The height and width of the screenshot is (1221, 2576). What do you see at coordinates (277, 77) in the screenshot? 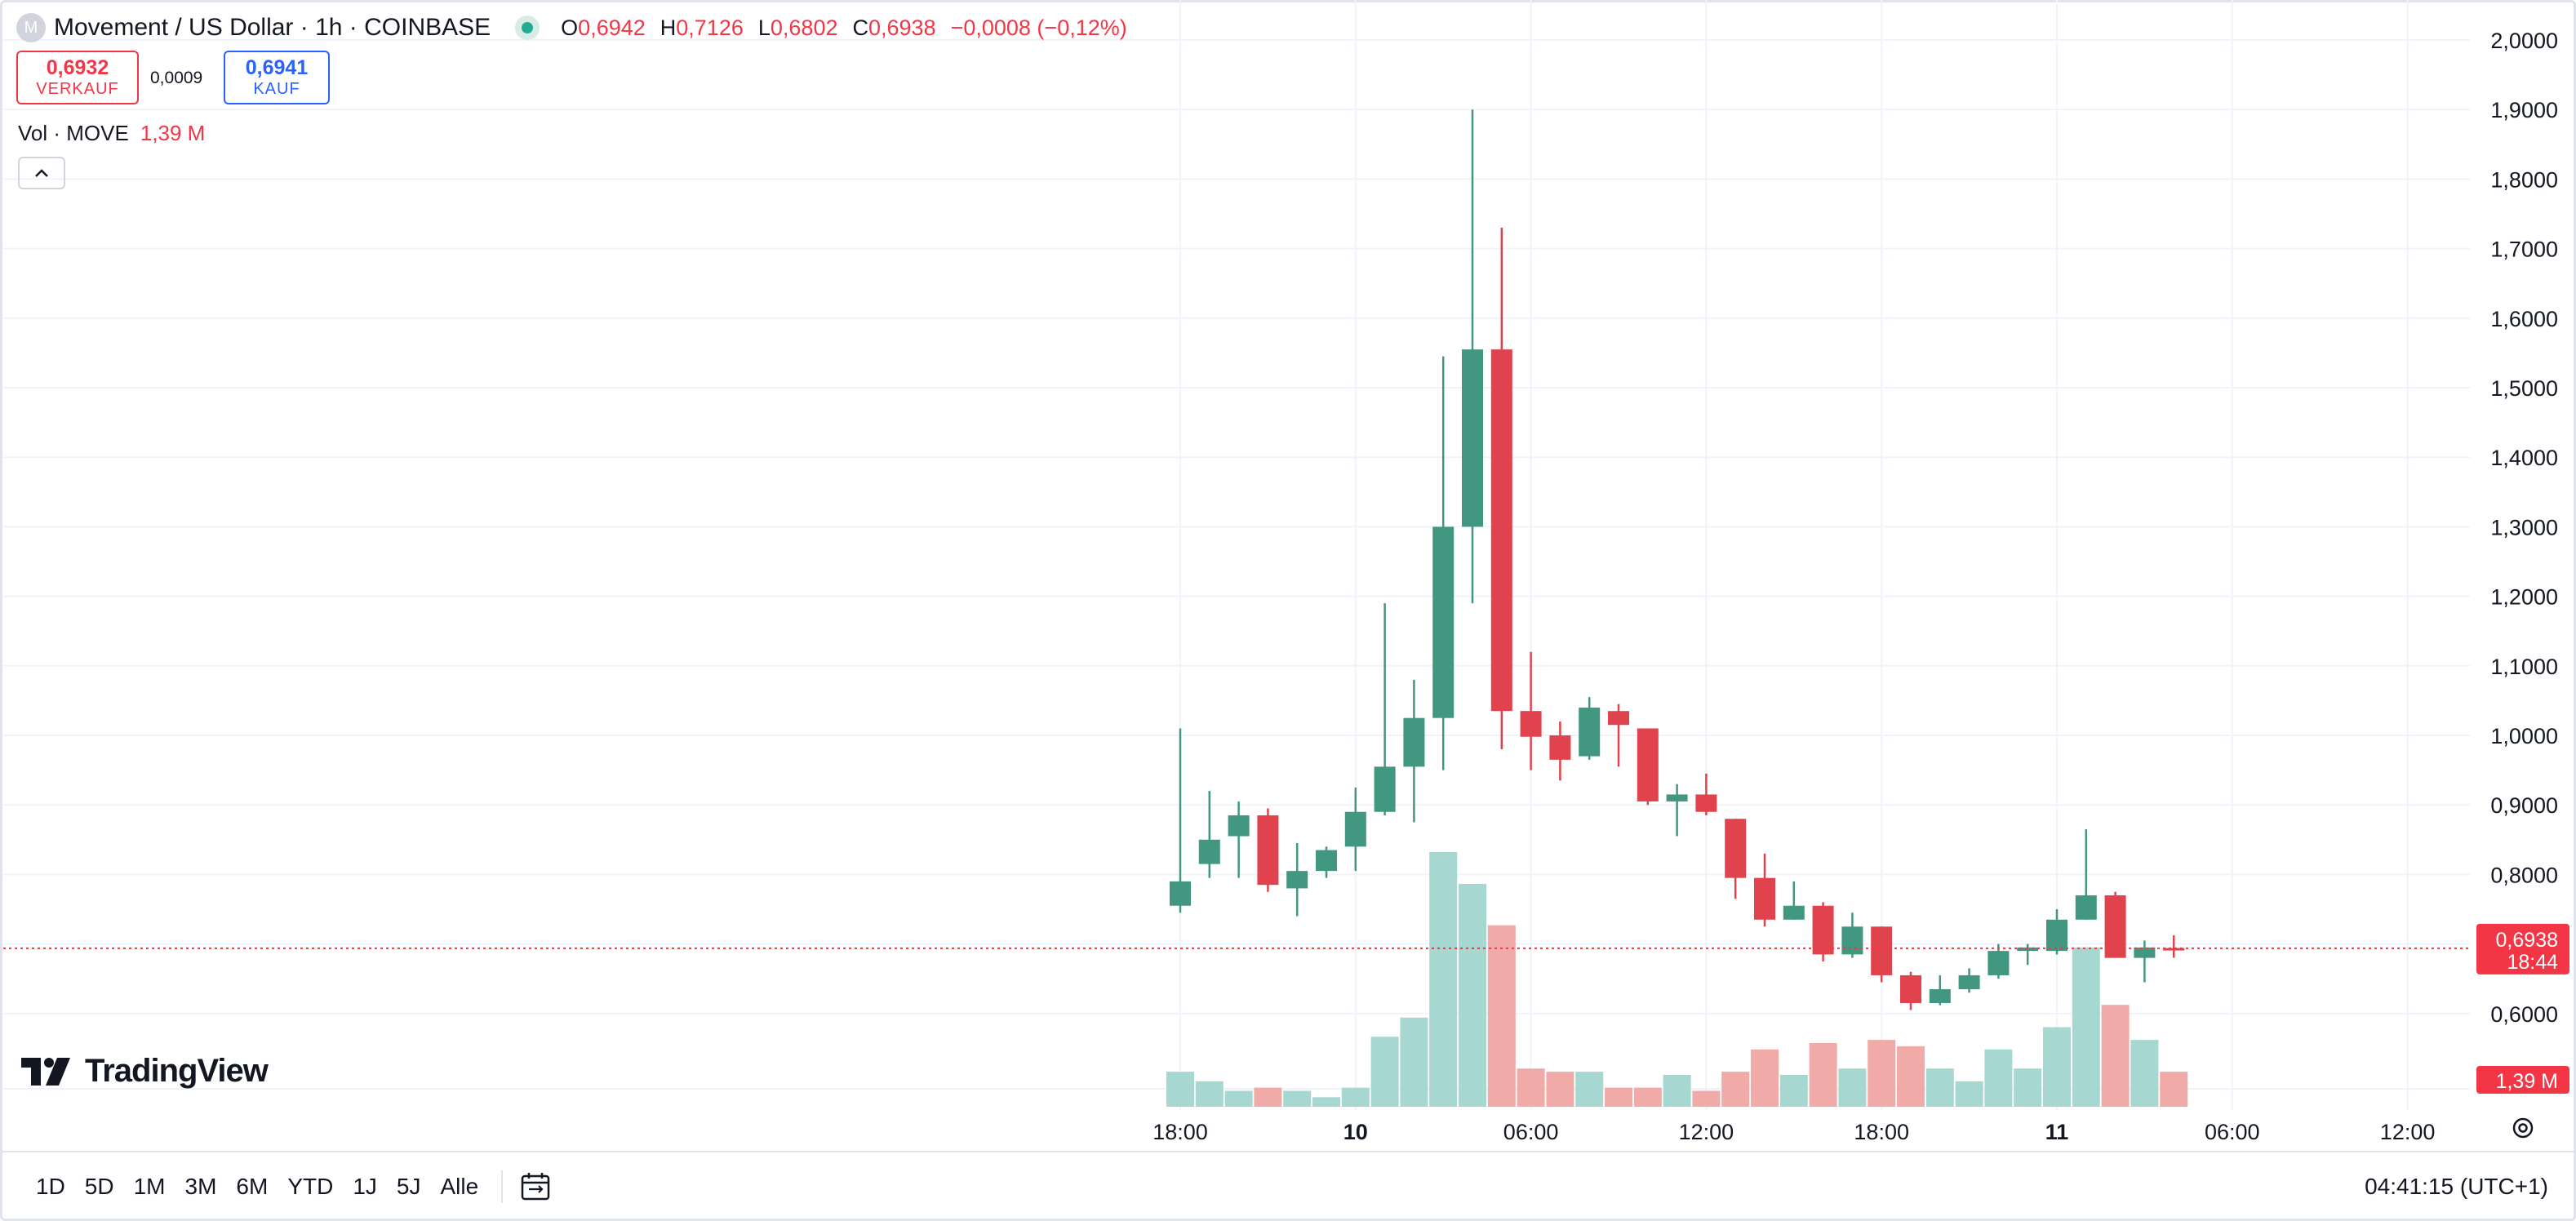
I see `buy-button: 0,6941 KAUF` at bounding box center [277, 77].